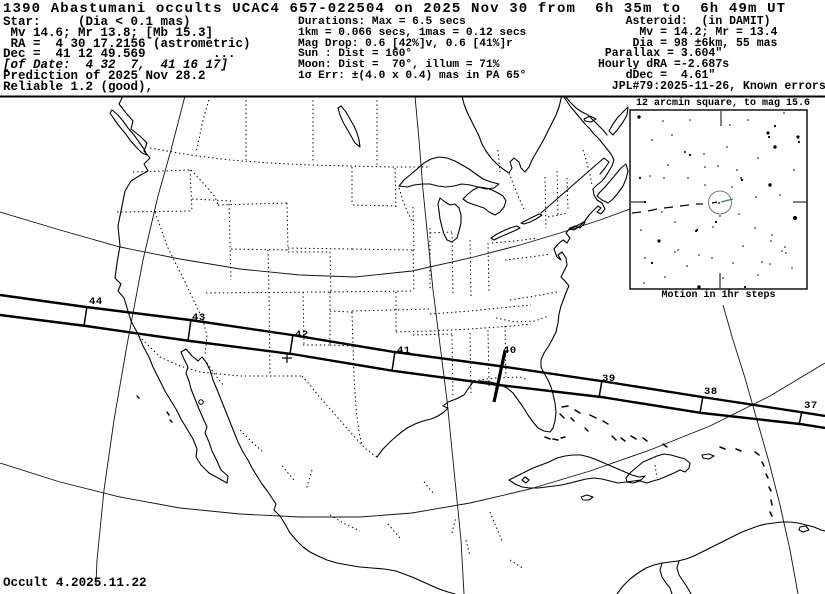  Describe the element at coordinates (199, 318) in the screenshot. I see `path-minute-label: 43` at that location.